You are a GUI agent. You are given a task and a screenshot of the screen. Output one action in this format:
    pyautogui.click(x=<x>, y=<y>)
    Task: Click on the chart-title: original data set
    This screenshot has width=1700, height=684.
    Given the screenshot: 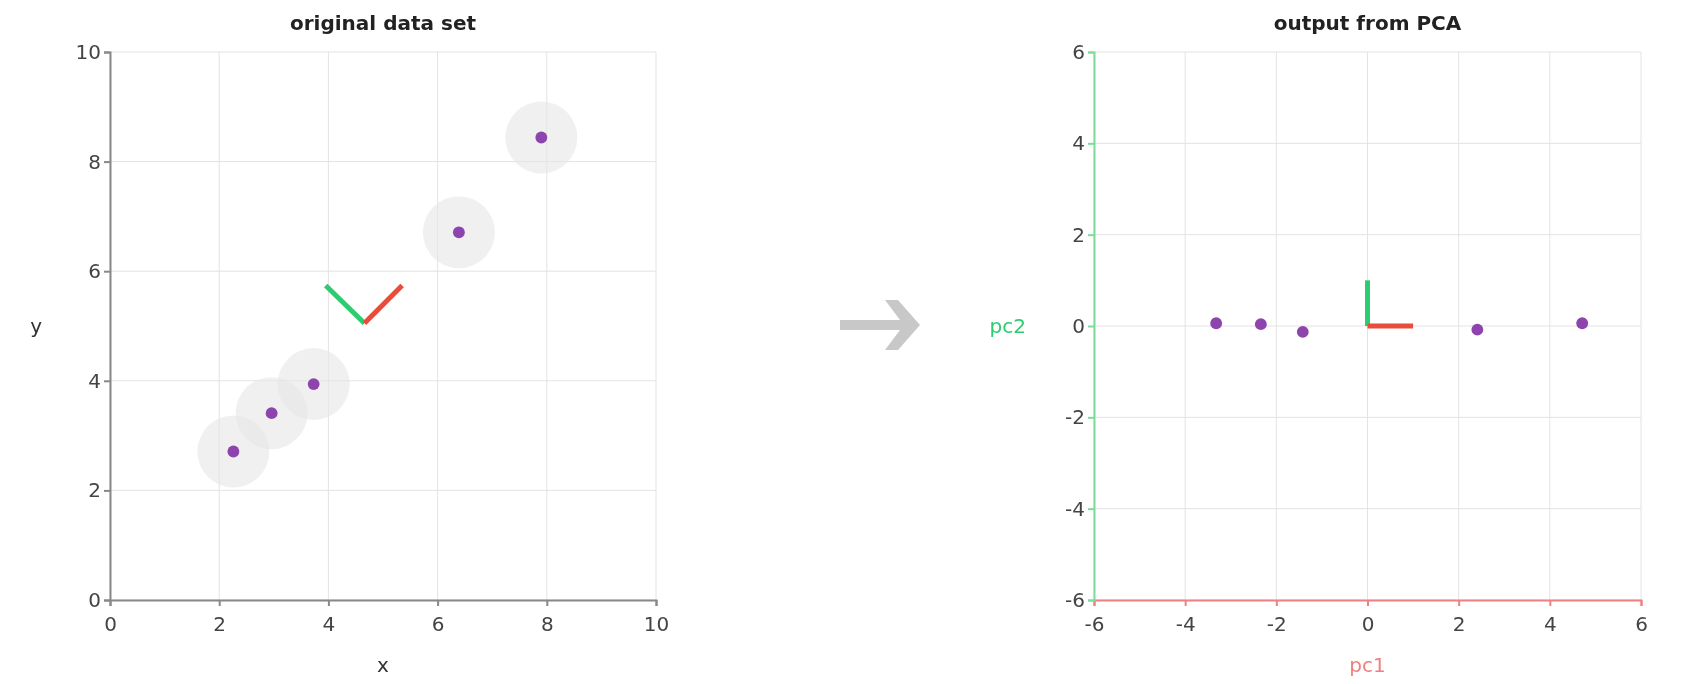 What is the action you would take?
    pyautogui.click(x=383, y=23)
    